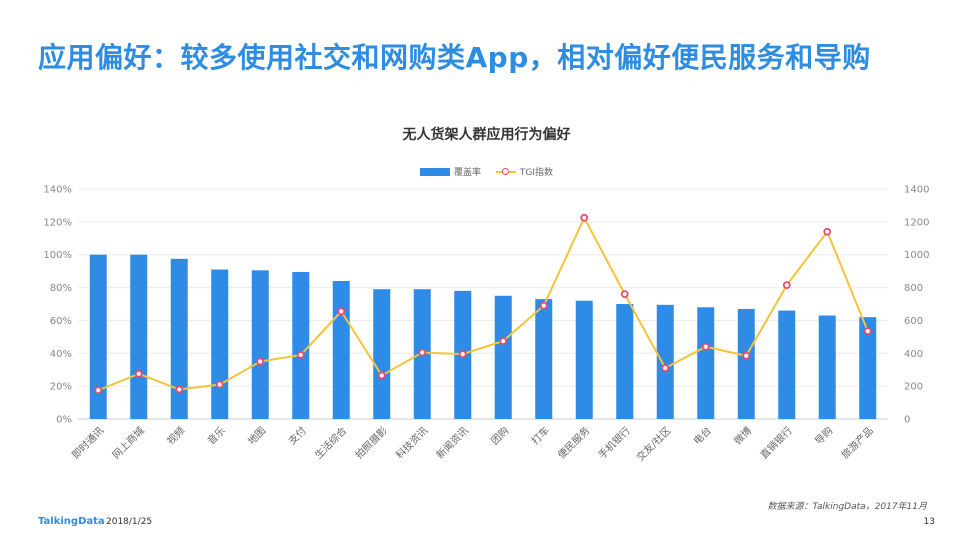 The height and width of the screenshot is (547, 973). Describe the element at coordinates (847, 507) in the screenshot. I see `data-source: 数据来源：TalkingData，2017年11月` at that location.